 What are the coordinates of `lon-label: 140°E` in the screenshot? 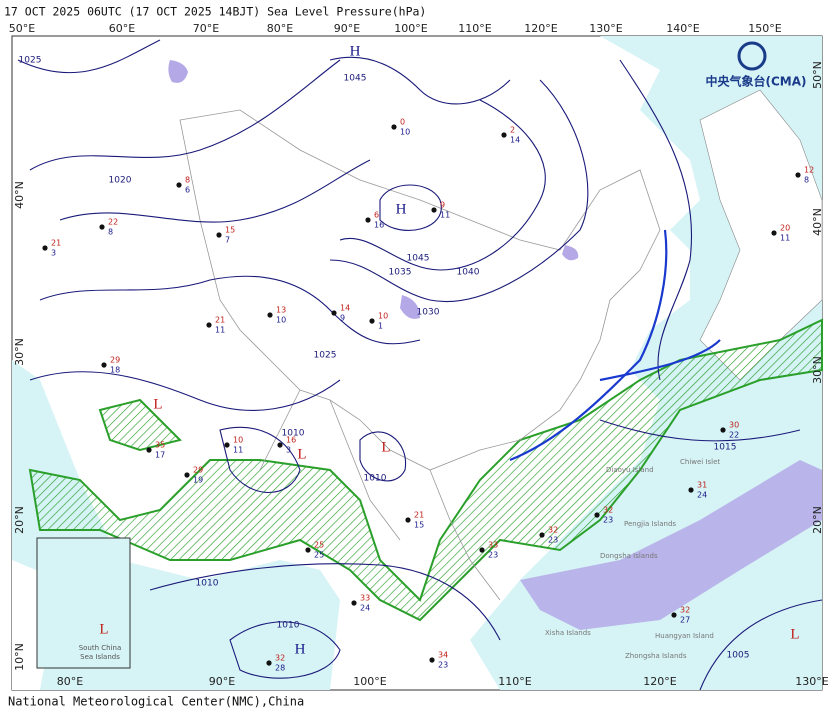 It's located at (682, 28).